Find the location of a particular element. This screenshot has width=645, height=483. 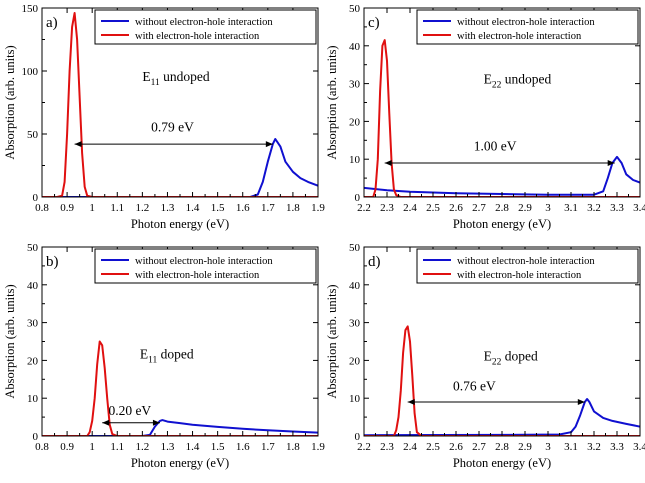

x-tick-label: 2.7 is located at coordinates (479, 208).